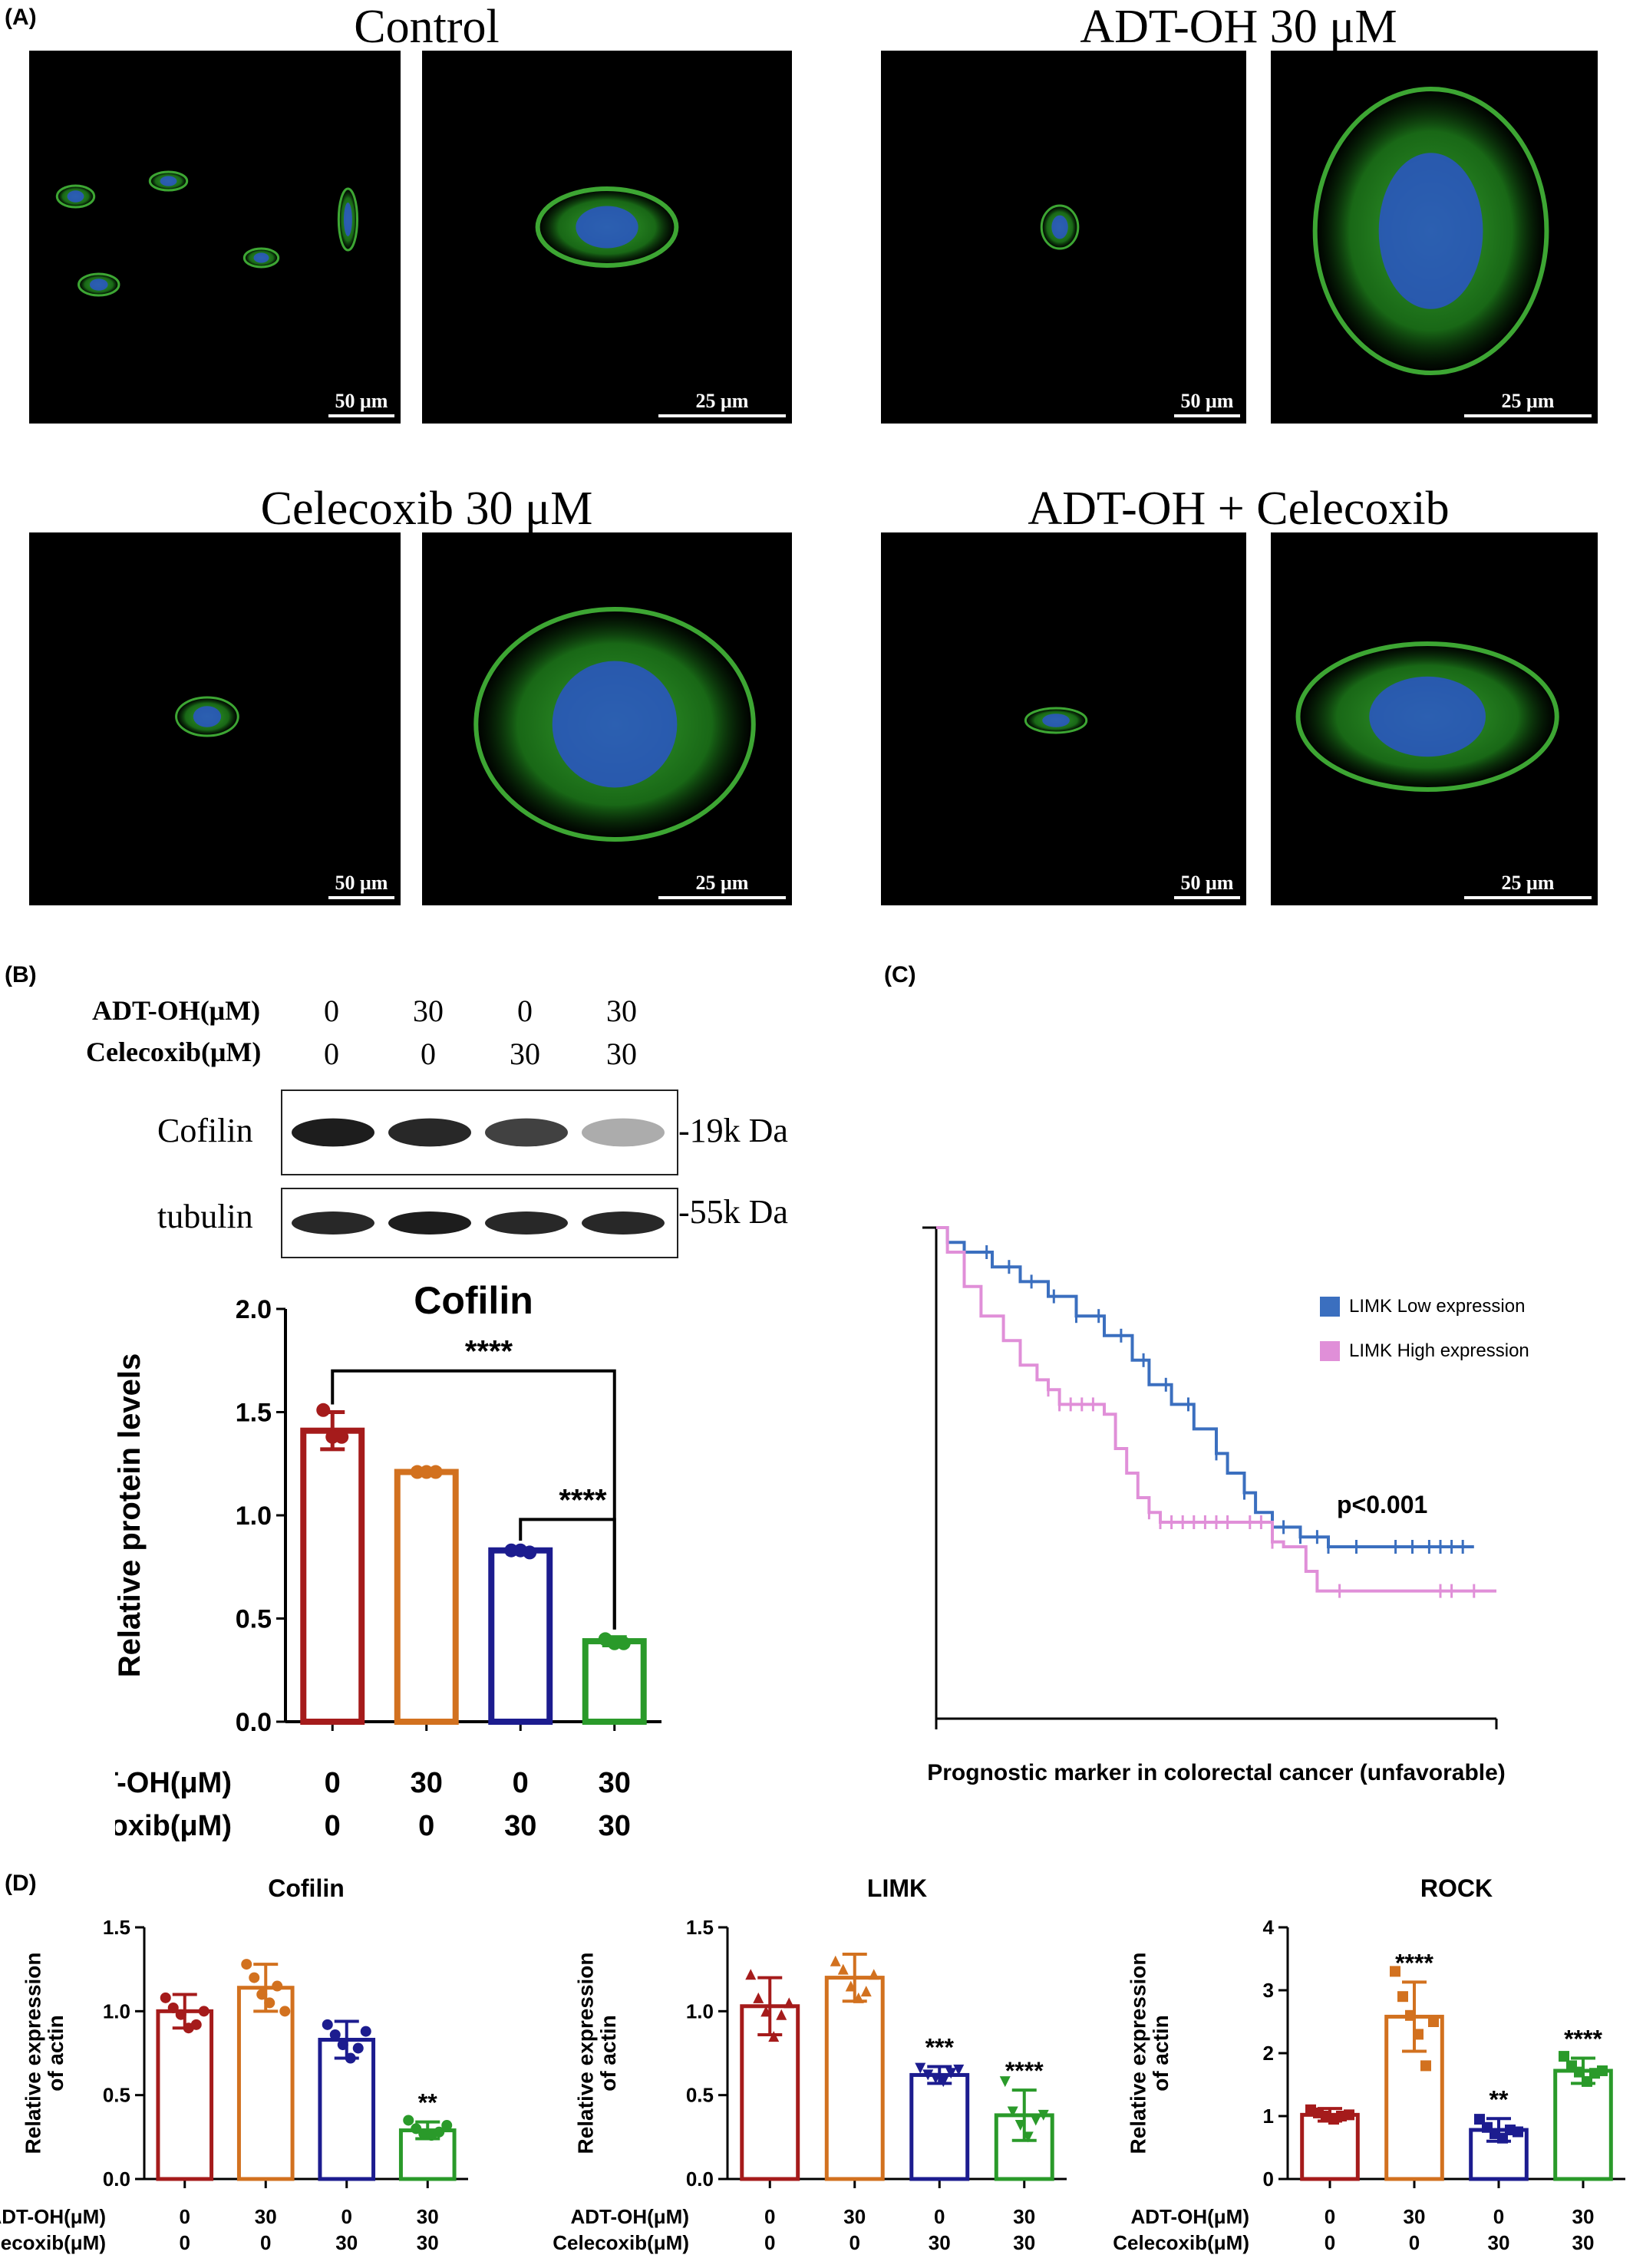 This screenshot has height=2268, width=1633. Describe the element at coordinates (176, 1011) in the screenshot. I see `wb-row1-label: ADT-OH(μM)` at that location.